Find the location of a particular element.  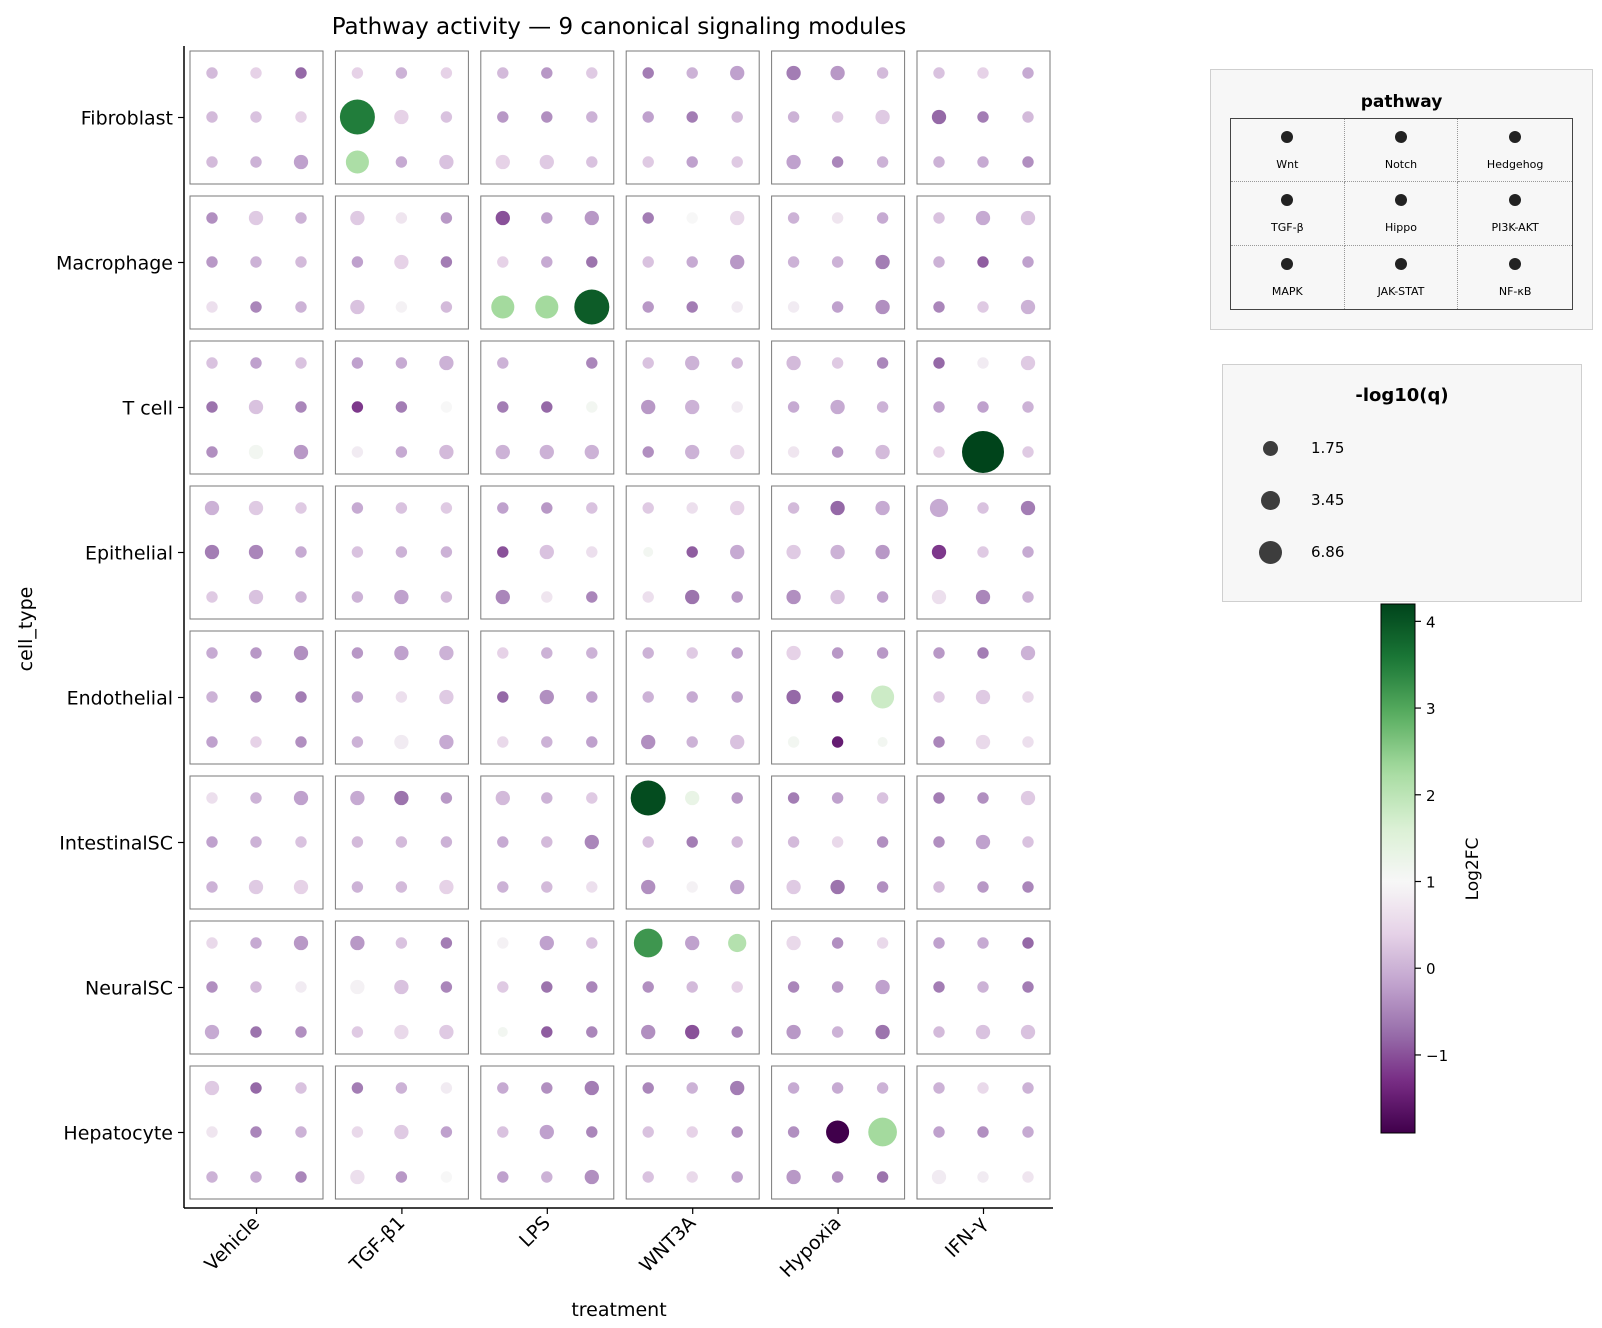

size-legend-label: 6.86 is located at coordinates (1328, 552).